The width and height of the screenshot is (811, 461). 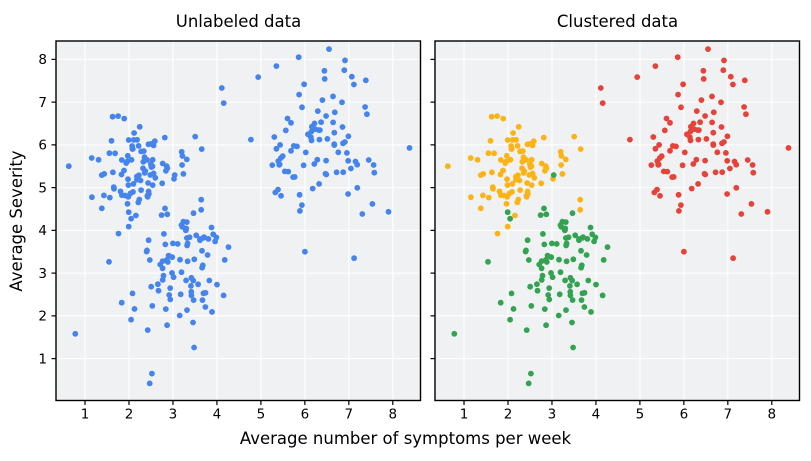 What do you see at coordinates (16, 221) in the screenshot?
I see `y-axis-label: Average Severity` at bounding box center [16, 221].